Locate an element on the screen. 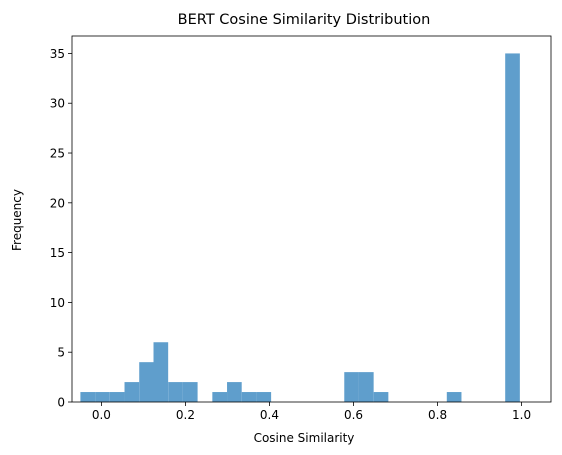 The width and height of the screenshot is (562, 455). y-axis-label: Frequency is located at coordinates (17, 220).